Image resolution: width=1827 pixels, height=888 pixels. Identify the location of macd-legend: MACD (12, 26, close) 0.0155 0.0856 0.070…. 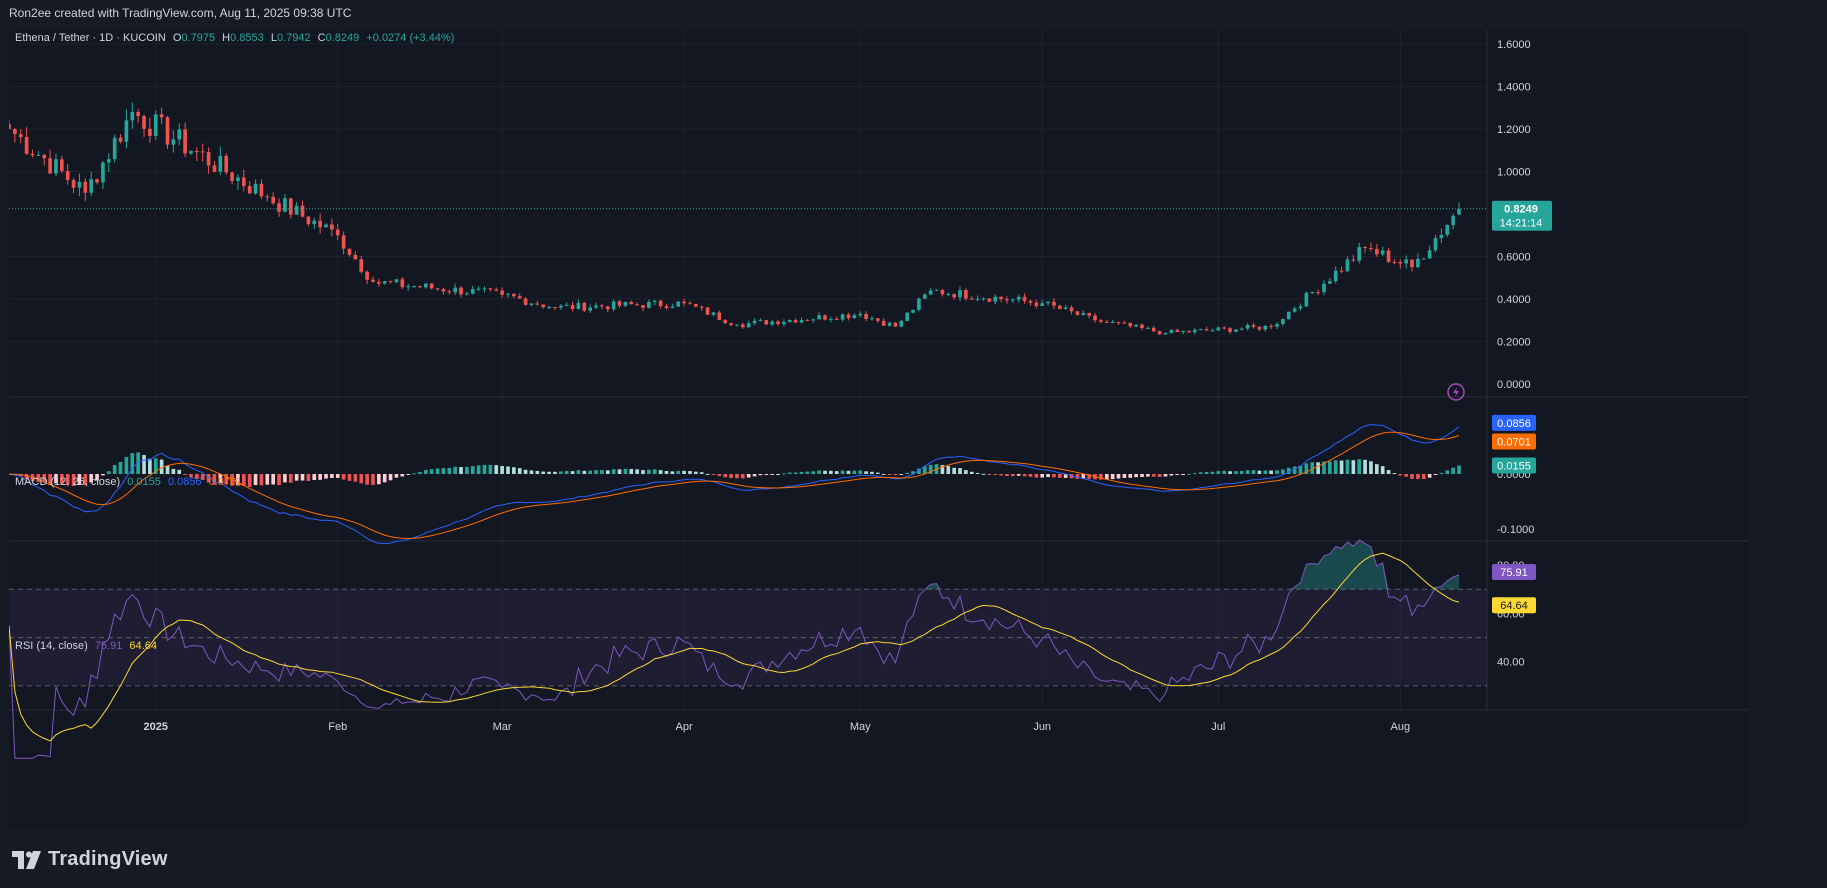
(130, 482).